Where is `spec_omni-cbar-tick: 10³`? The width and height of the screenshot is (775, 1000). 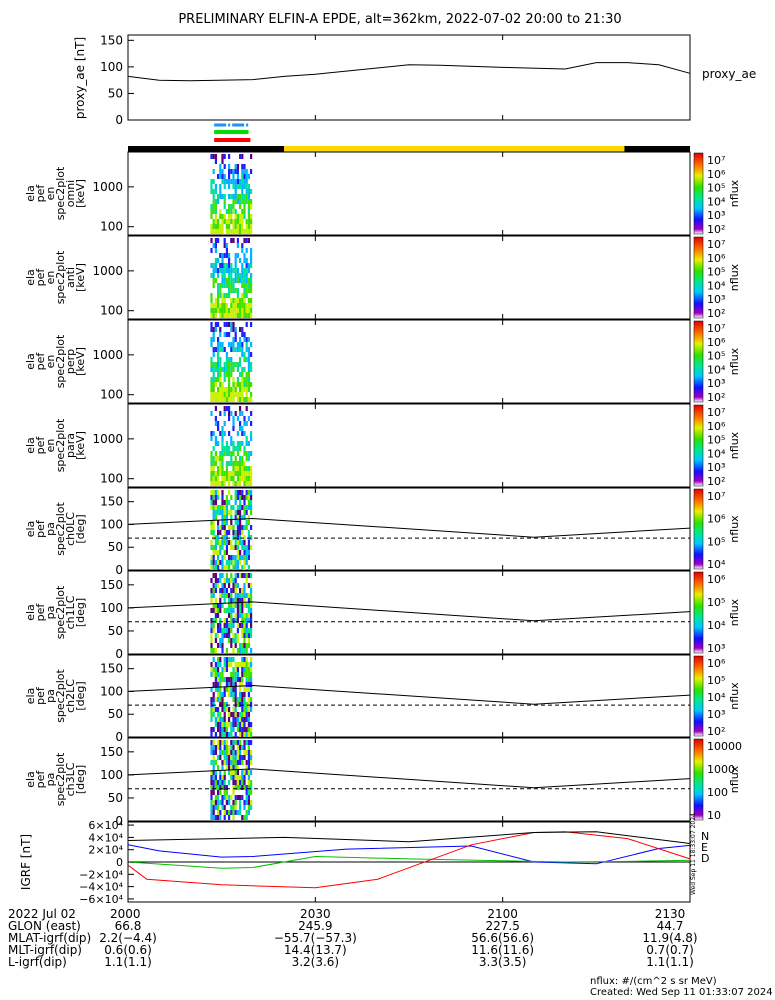 spec_omni-cbar-tick: 10³ is located at coordinates (716, 215).